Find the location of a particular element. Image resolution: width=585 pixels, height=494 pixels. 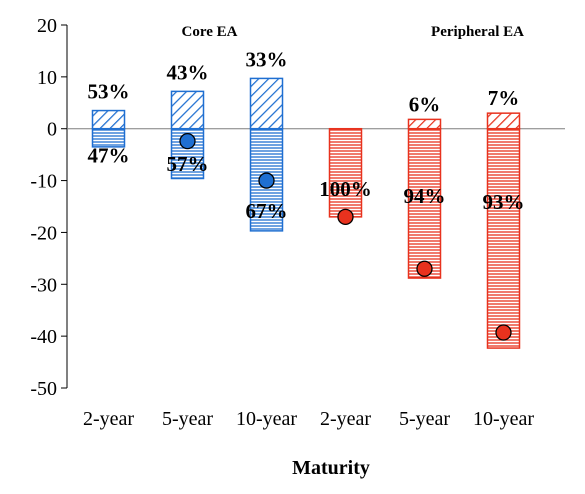

positive-share-label: 53% is located at coordinates (109, 92).